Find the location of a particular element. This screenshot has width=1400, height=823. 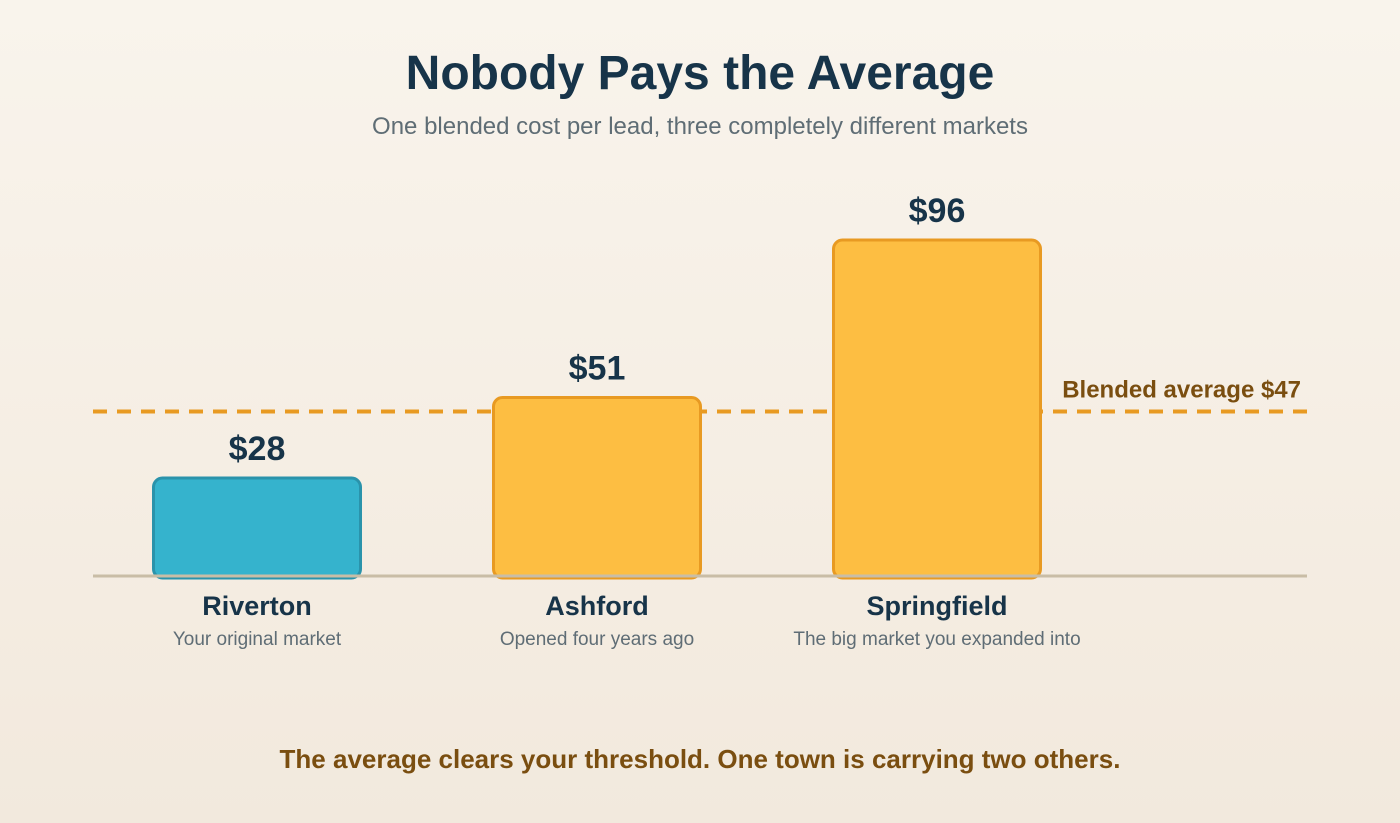

category-label-ashford: Ashford is located at coordinates (597, 606).